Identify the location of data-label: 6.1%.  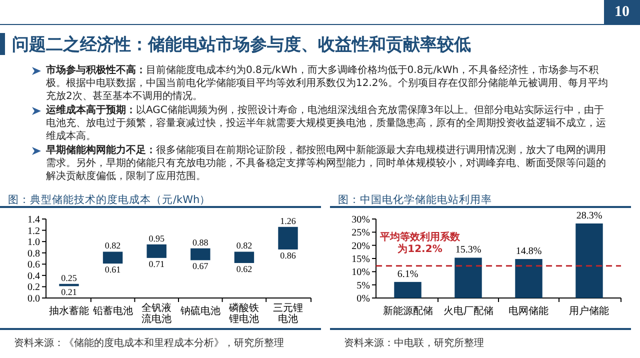
(407, 274).